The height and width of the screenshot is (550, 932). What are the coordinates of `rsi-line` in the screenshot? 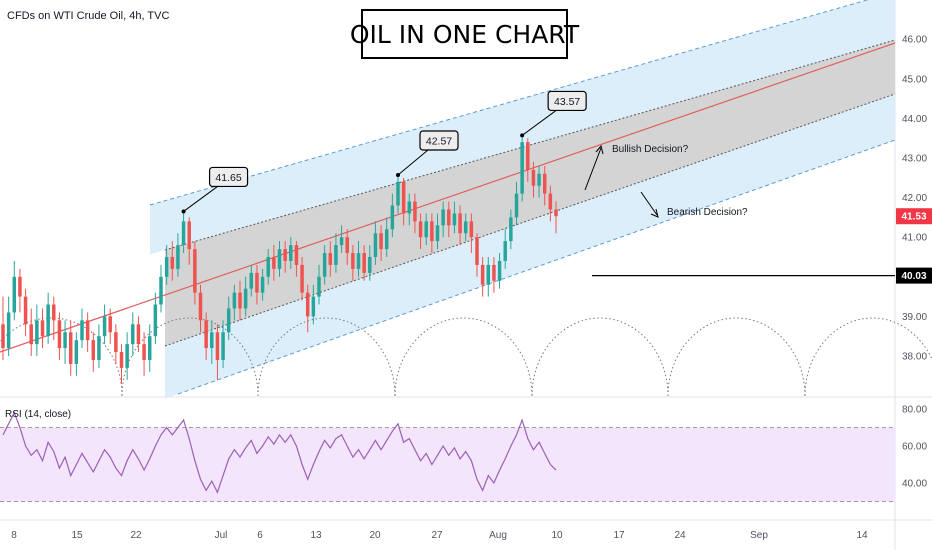 It's located at (279, 452).